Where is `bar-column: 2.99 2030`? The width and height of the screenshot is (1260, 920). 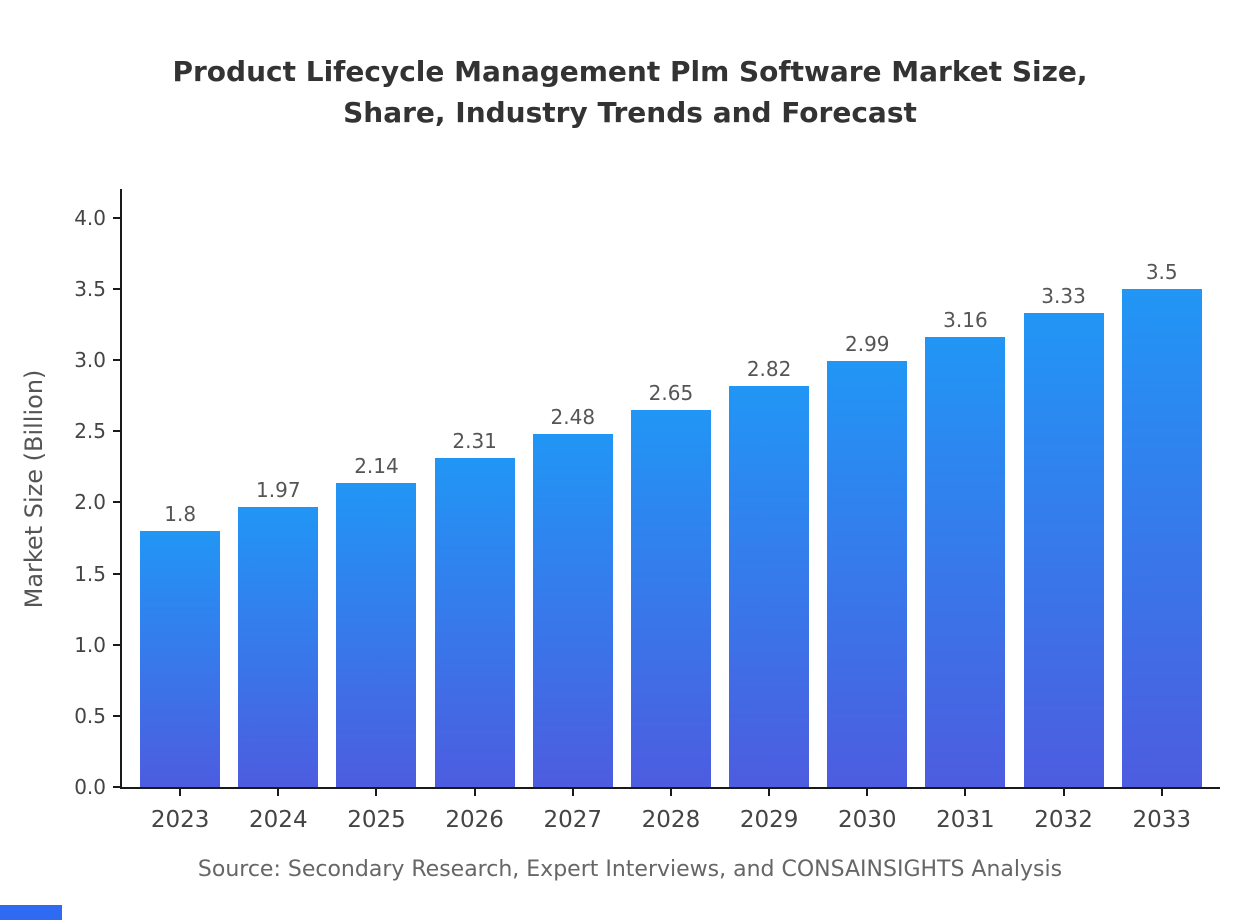
bar-column: 2.99 2030 is located at coordinates (867, 511).